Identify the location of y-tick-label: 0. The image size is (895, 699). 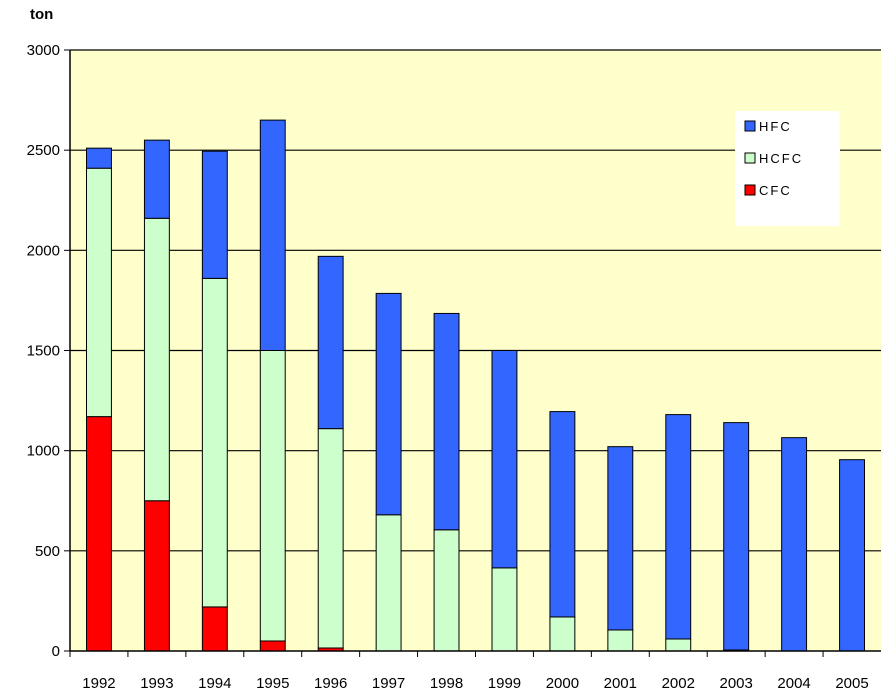
(56, 651).